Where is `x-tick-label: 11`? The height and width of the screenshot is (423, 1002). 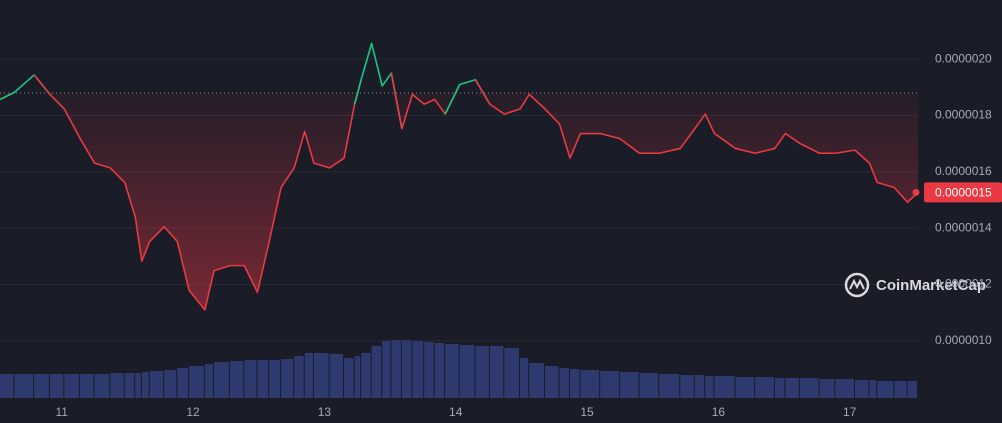
x-tick-label: 11 is located at coordinates (61, 412).